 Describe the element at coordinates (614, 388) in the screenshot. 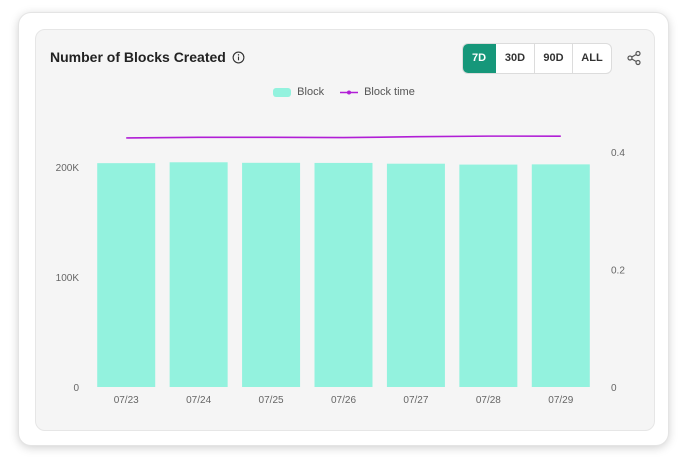

I see `y-right-tick-label: 0` at that location.